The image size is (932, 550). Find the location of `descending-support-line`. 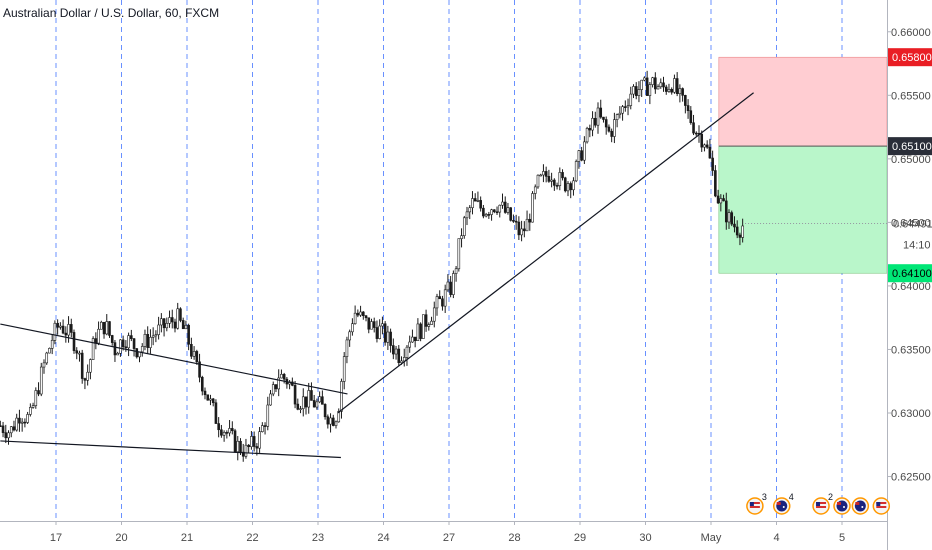

descending-support-line is located at coordinates (170, 449).